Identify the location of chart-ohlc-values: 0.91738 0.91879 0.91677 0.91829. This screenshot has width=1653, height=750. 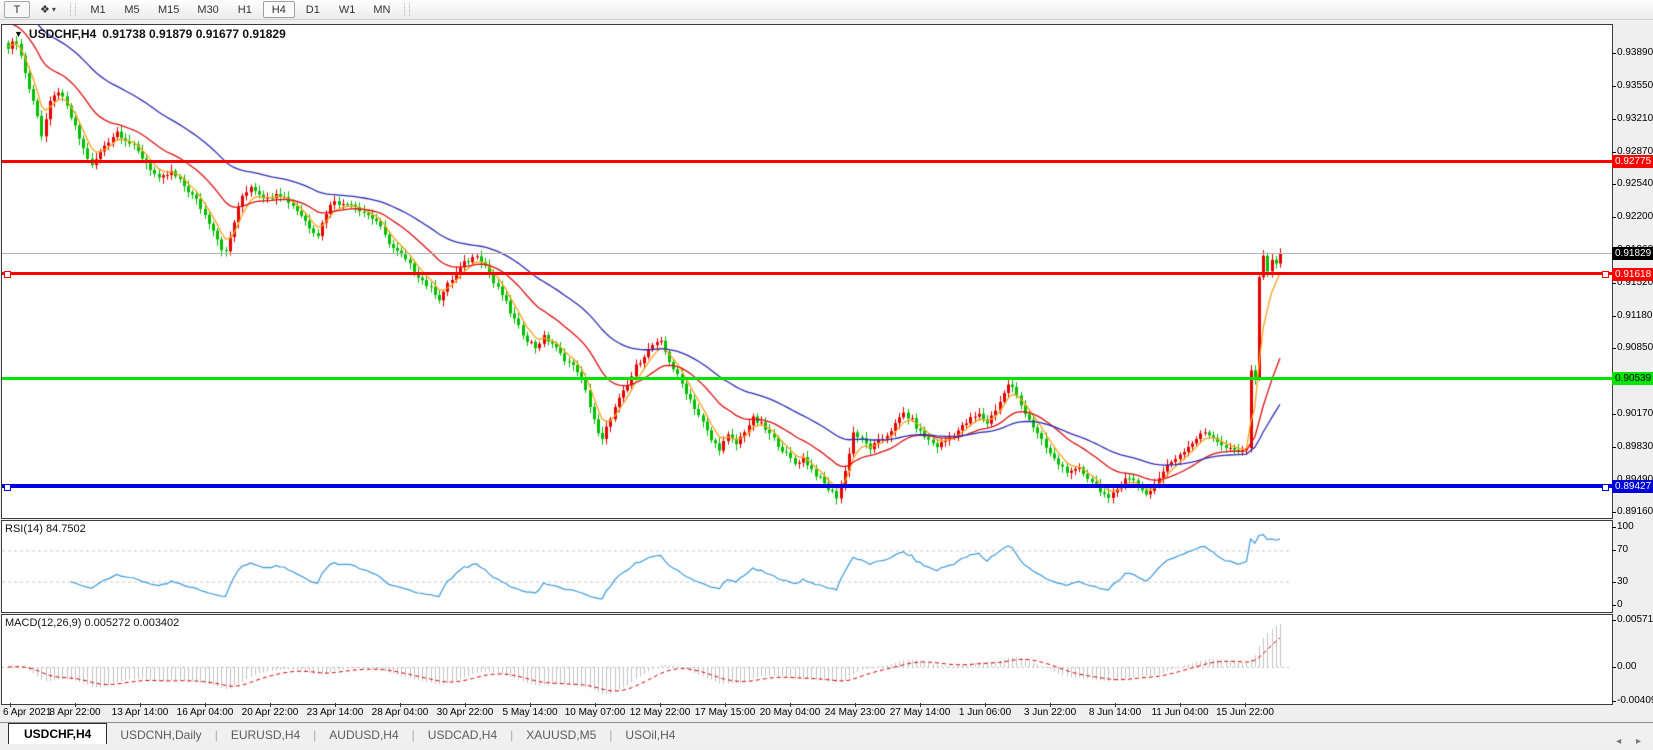
(194, 34).